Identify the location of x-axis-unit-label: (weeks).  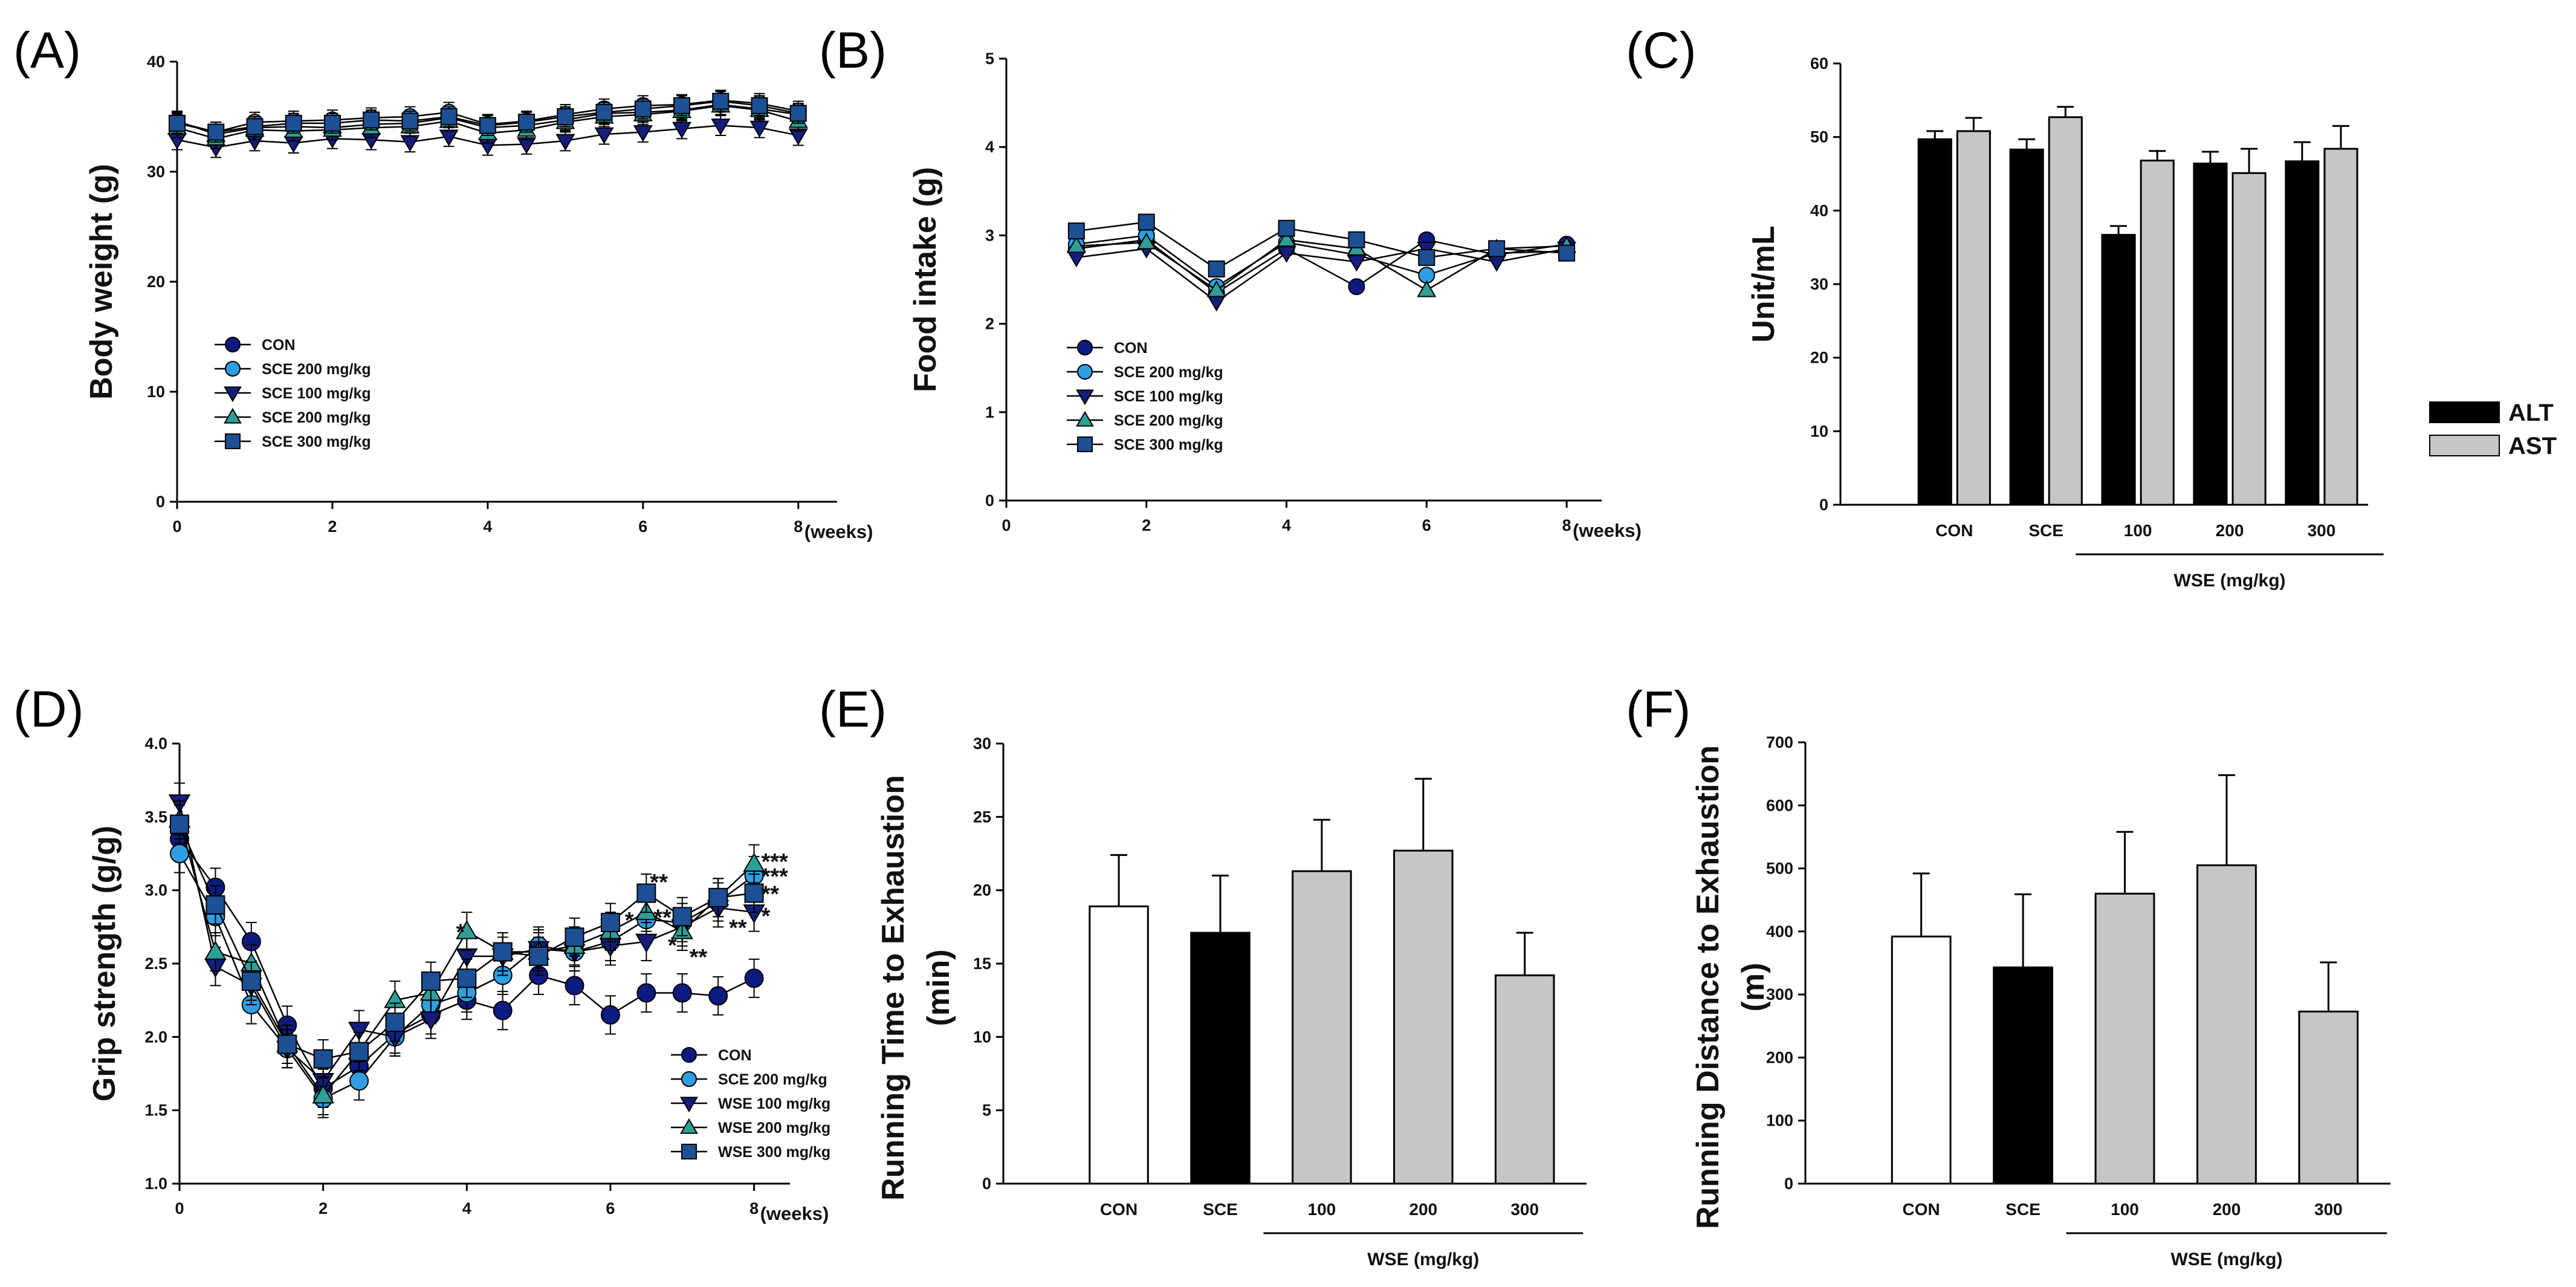
(794, 1213).